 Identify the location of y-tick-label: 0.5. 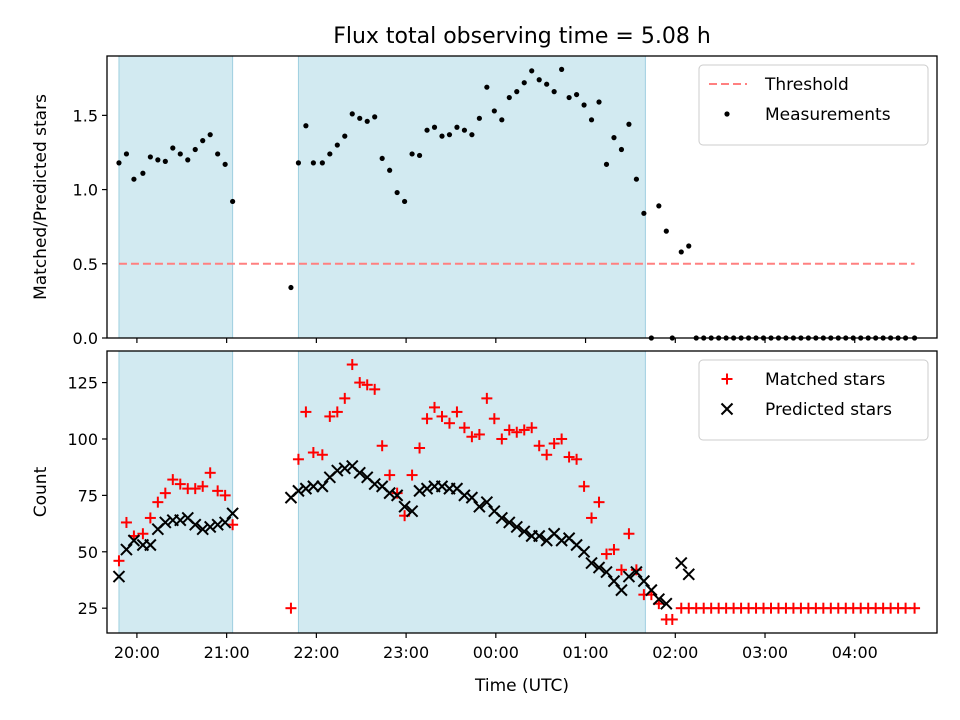
(85, 264).